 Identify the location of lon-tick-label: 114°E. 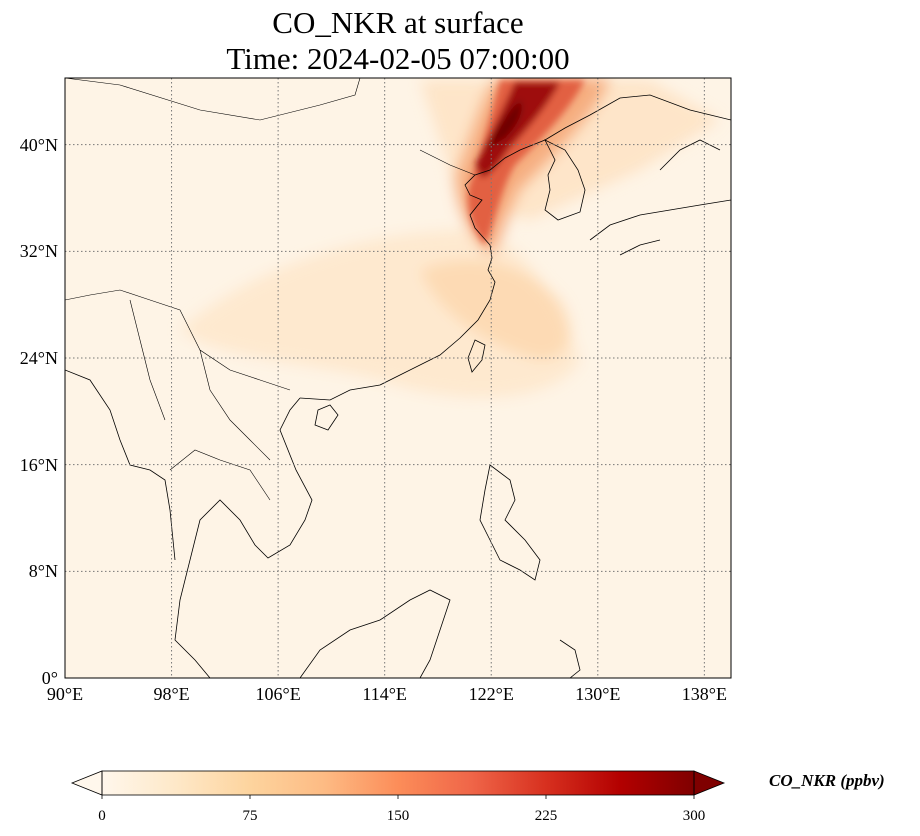
(384, 694).